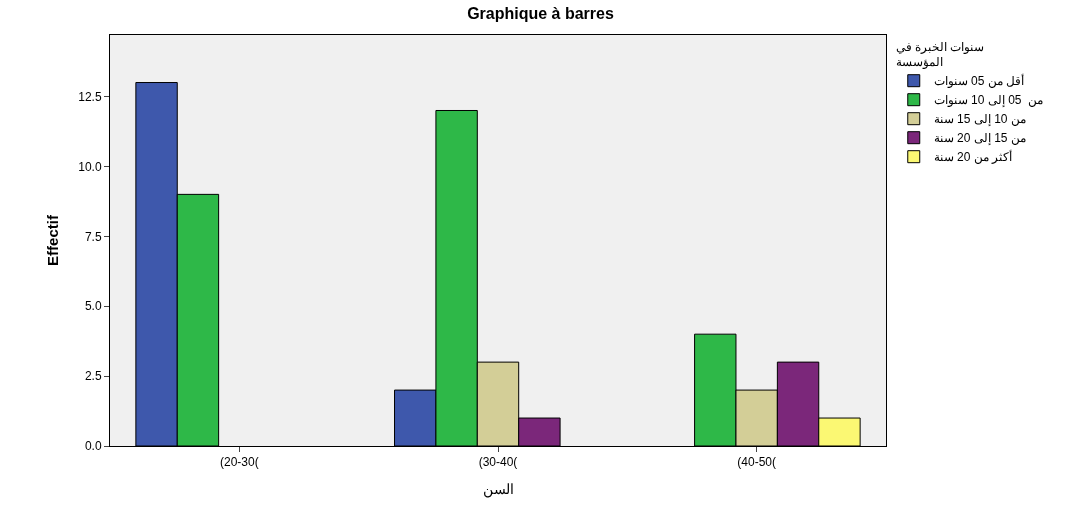  Describe the element at coordinates (93, 236) in the screenshot. I see `y-tick-label: 7.5` at that location.